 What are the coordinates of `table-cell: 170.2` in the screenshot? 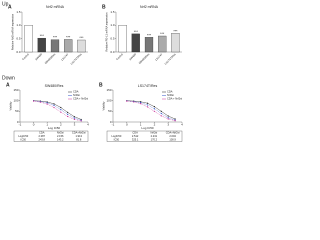 It's located at (154, 139).